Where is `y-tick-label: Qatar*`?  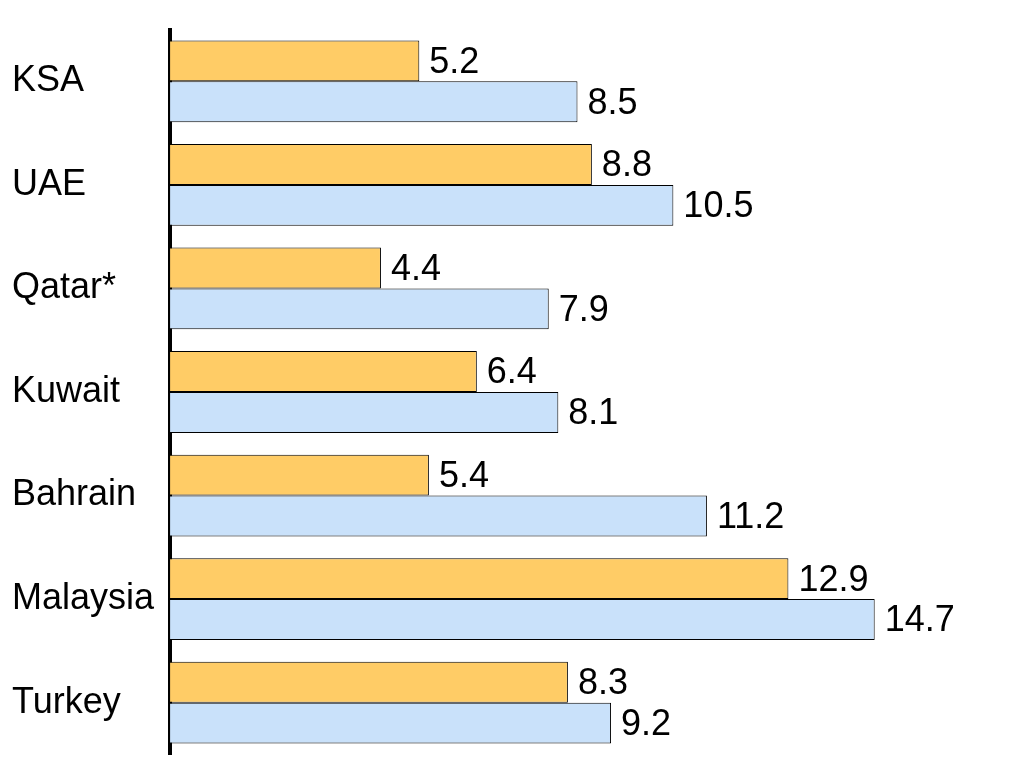
y-tick-label: Qatar* is located at coordinates (64, 286).